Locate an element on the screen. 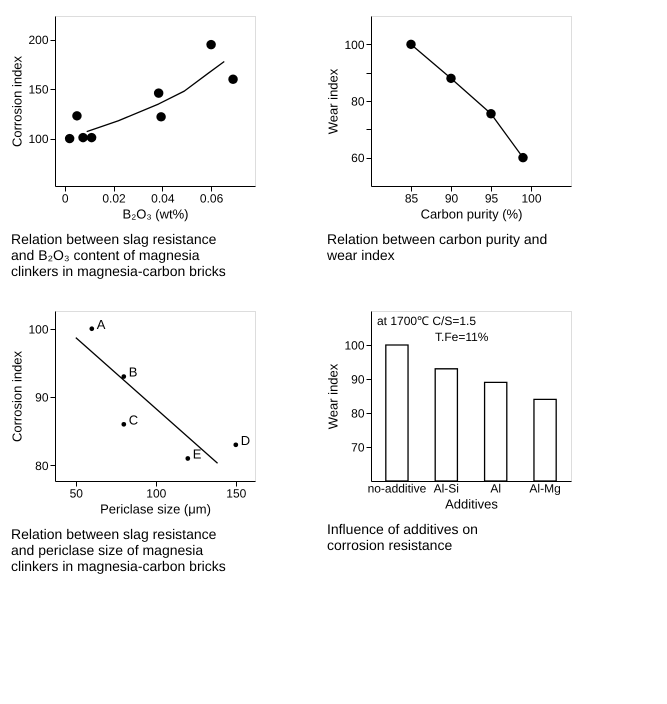 This screenshot has height=704, width=667. x-axis-title: Periclase size (μm) is located at coordinates (155, 509).